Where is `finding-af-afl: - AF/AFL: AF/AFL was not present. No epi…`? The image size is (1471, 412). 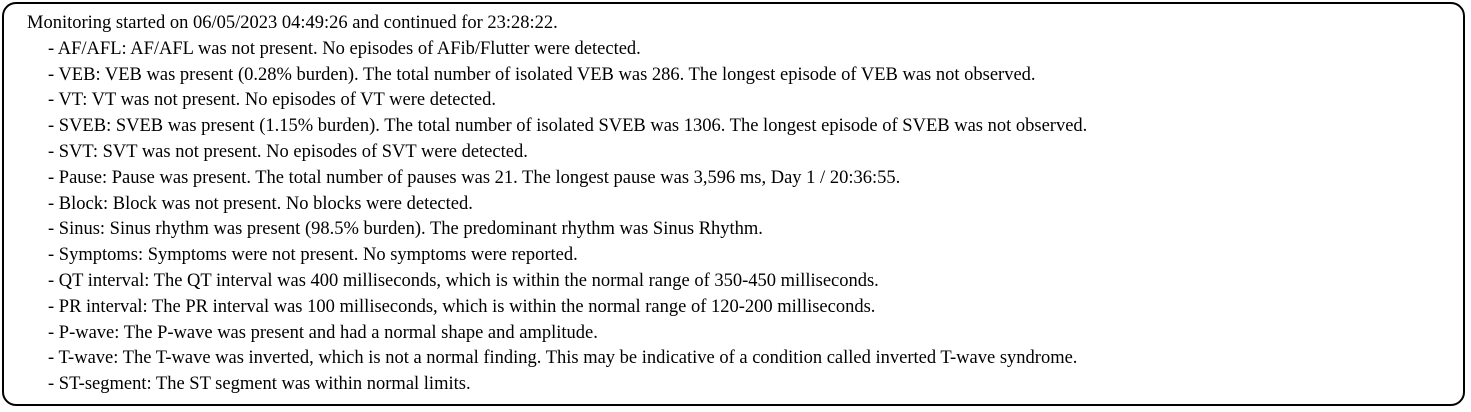 finding-af-afl: - AF/AFL: AF/AFL was not present. No epi… is located at coordinates (344, 48).